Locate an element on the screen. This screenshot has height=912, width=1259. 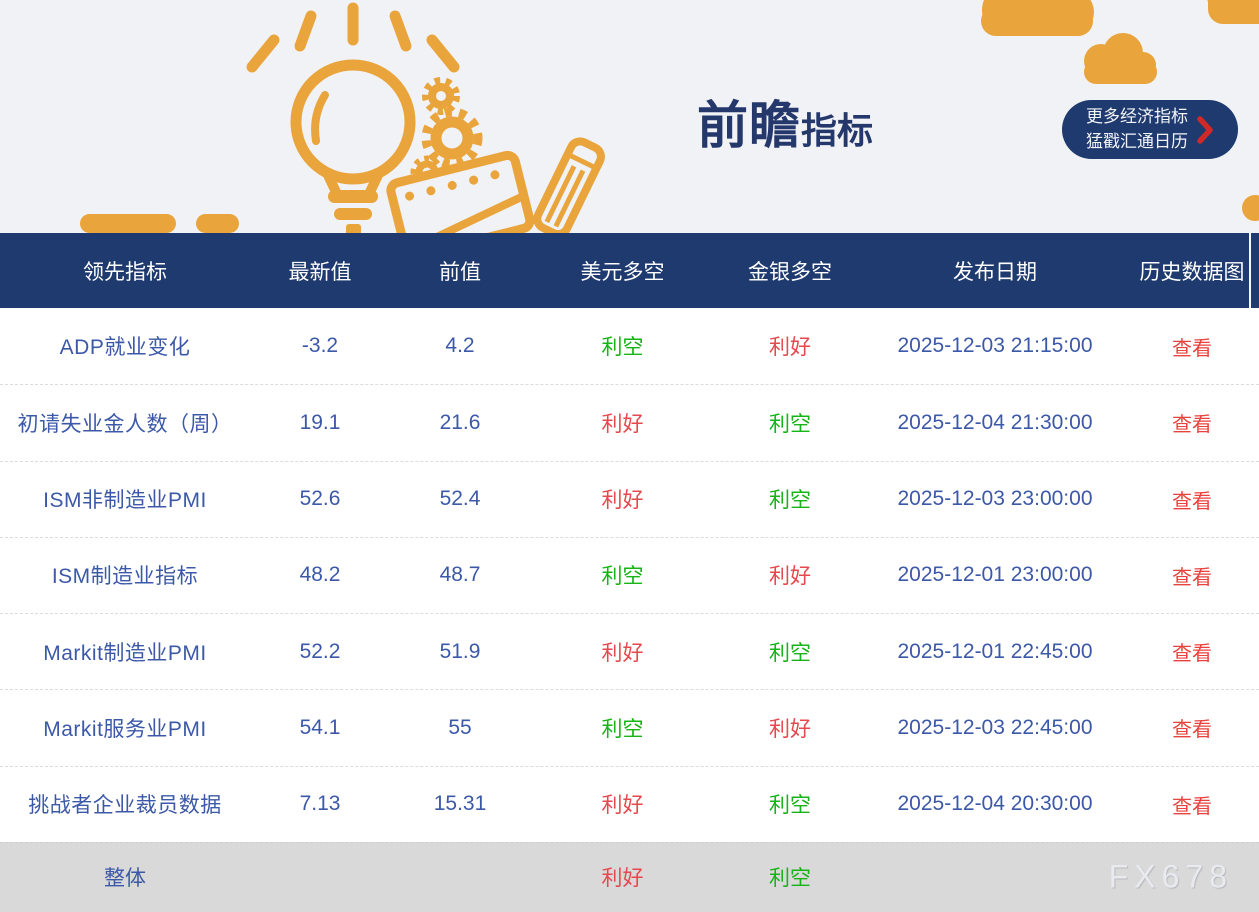
previous-value: 51.9 is located at coordinates (460, 651).